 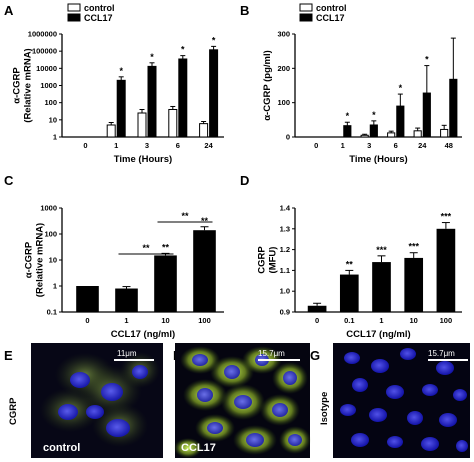 What do you see at coordinates (61, 448) in the screenshot?
I see `image-label-control: control` at bounding box center [61, 448].